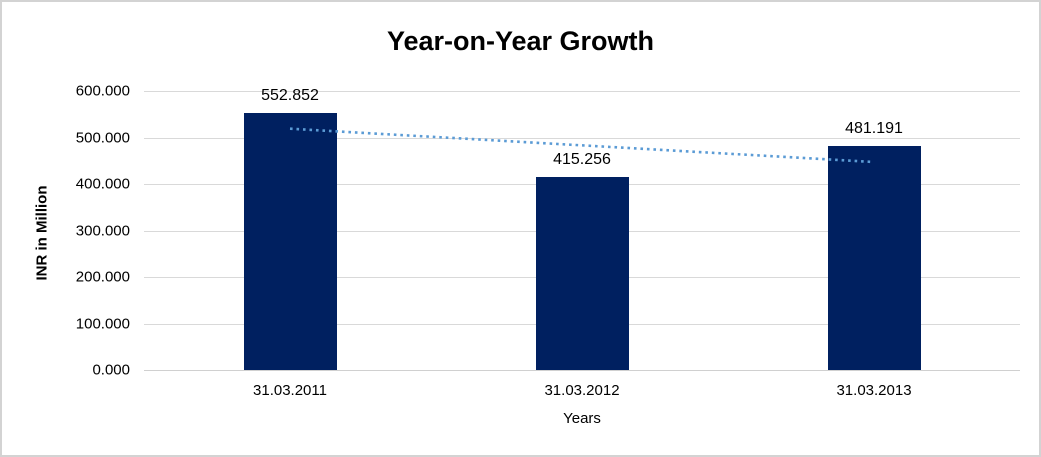 The width and height of the screenshot is (1041, 457). Describe the element at coordinates (874, 129) in the screenshot. I see `bar-value-label: 481.191` at that location.